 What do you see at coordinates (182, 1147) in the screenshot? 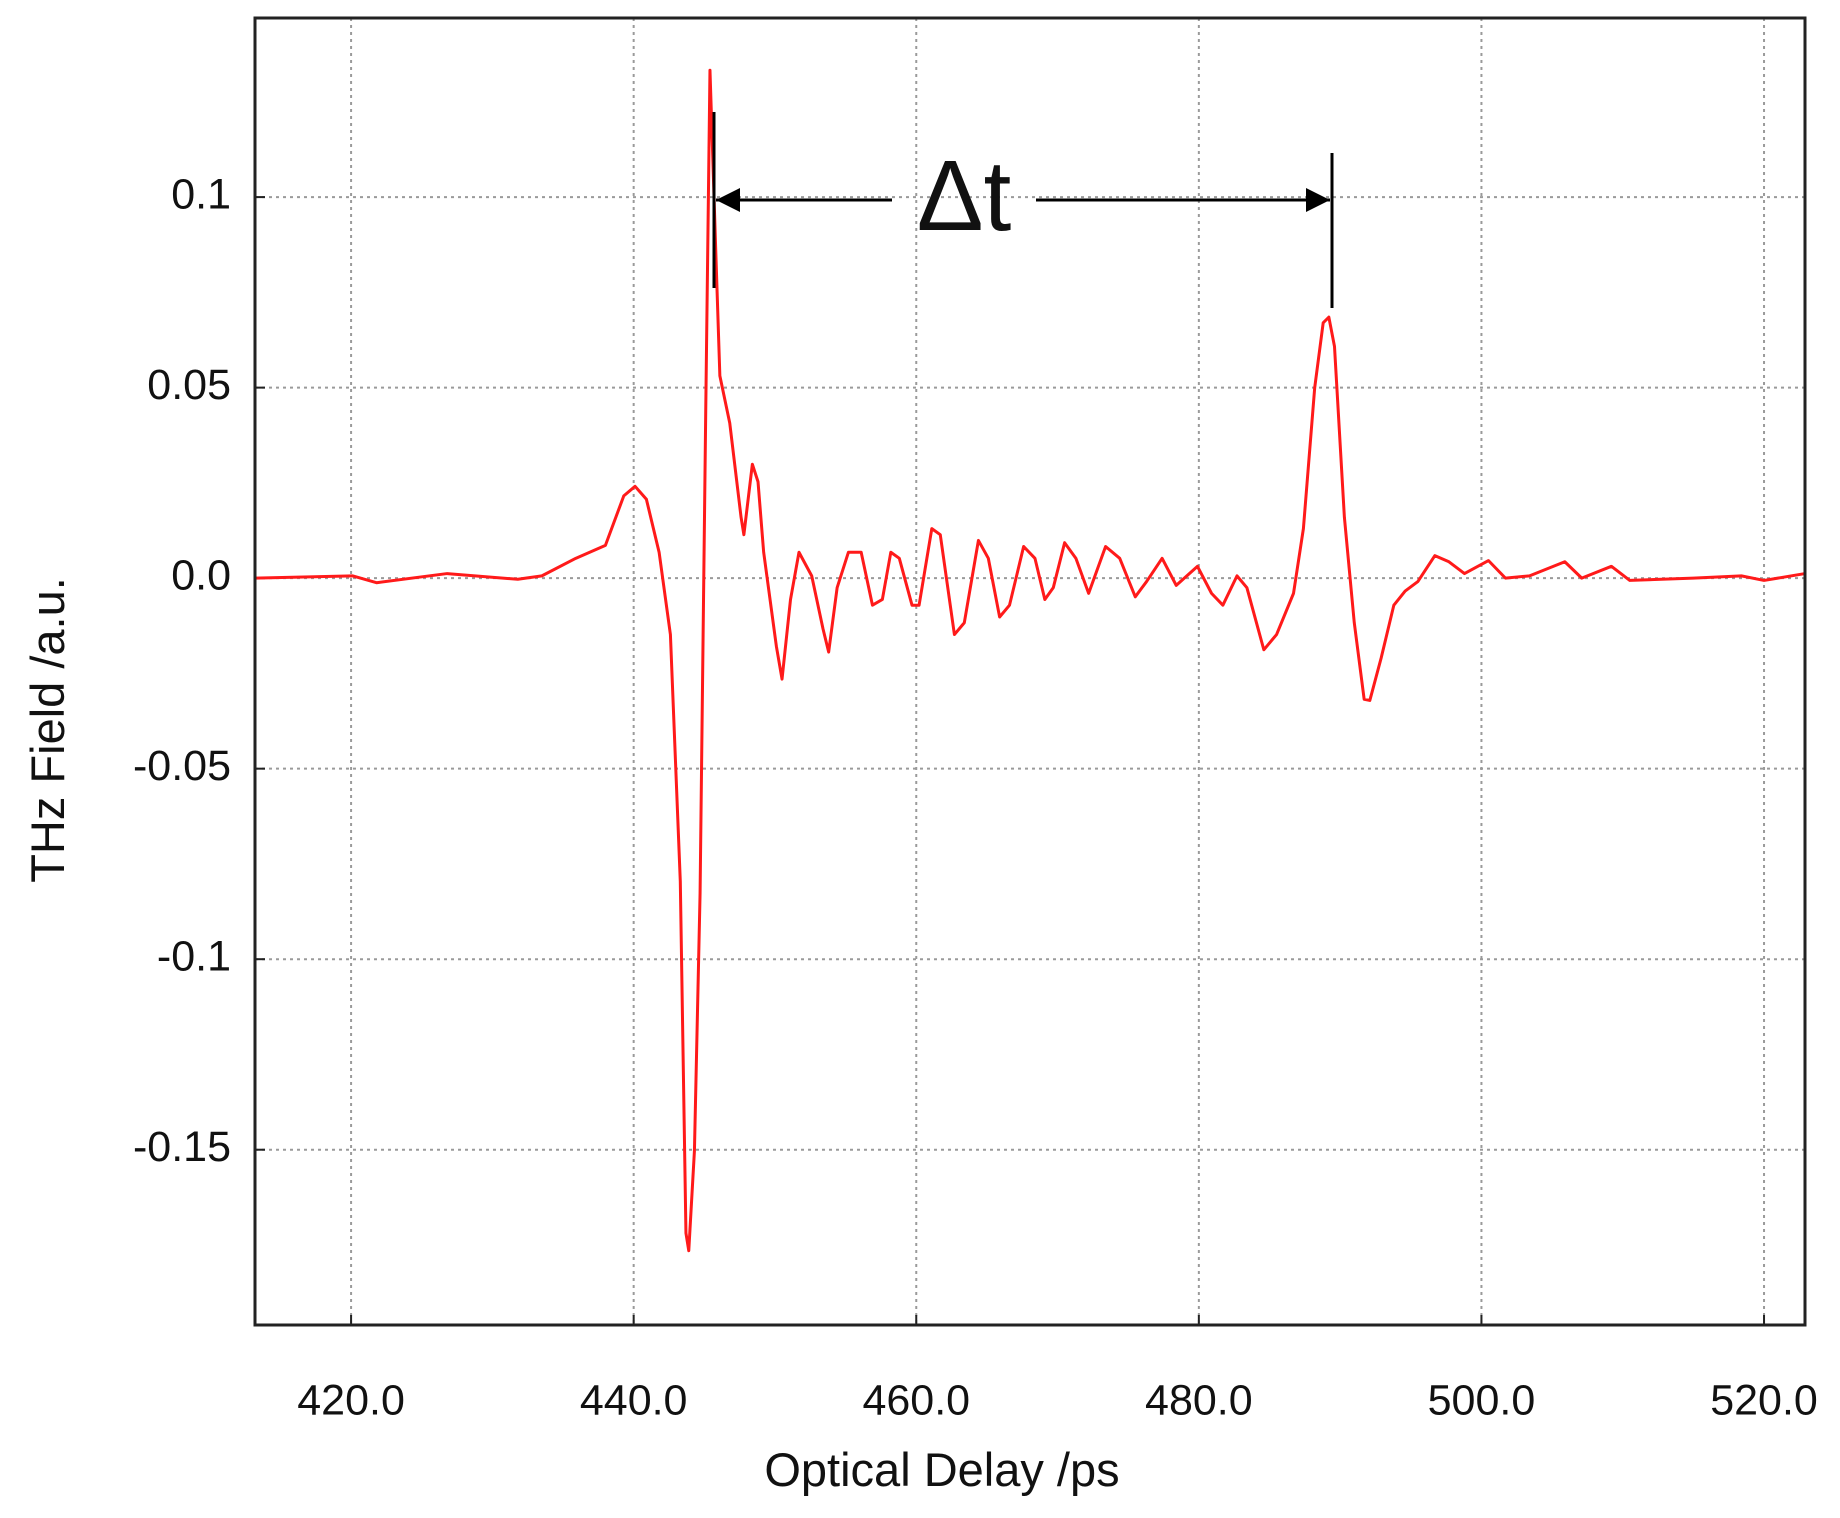
I see `y-tick-label: -0.15` at bounding box center [182, 1147].